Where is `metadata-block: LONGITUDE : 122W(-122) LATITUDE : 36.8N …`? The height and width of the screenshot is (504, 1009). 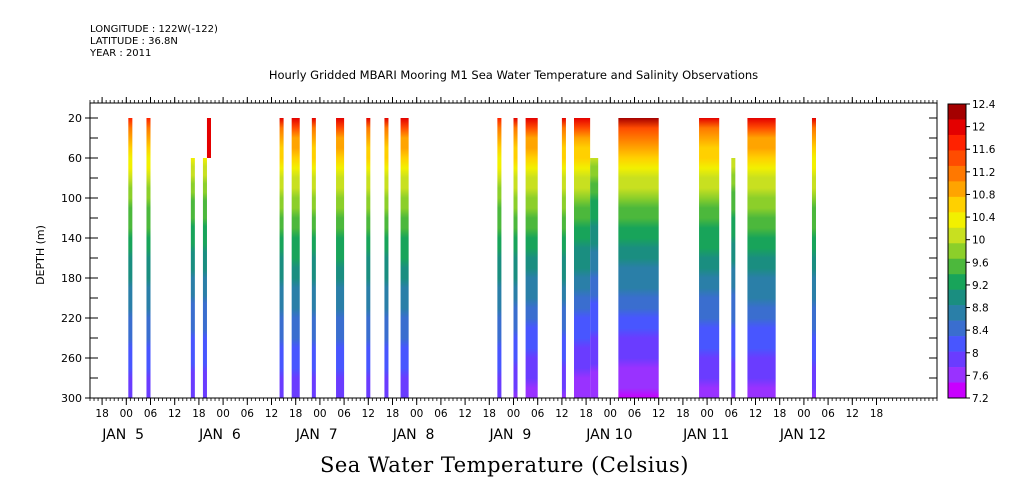
metadata-block: LONGITUDE : 122W(-122) LATITUDE : 36.8N … is located at coordinates (154, 42).